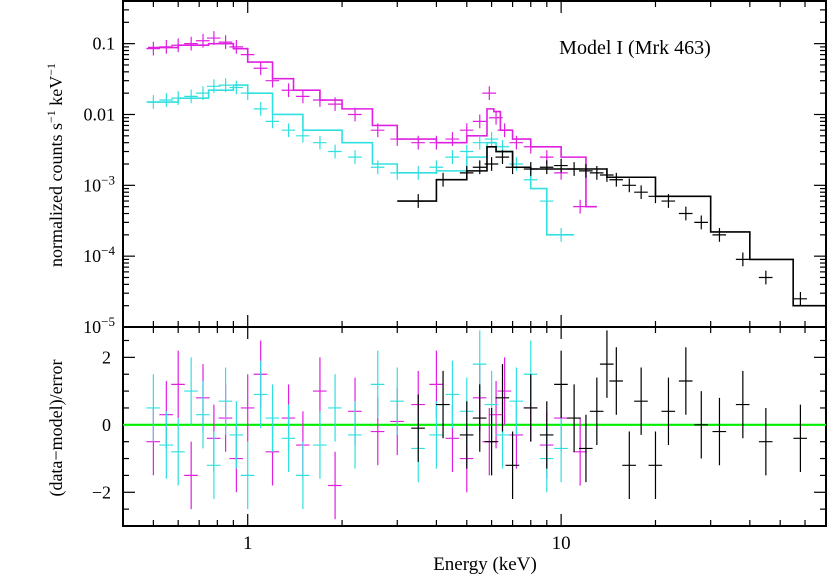  What do you see at coordinates (100, 114) in the screenshot?
I see `top-y-tick-label: 0.01` at bounding box center [100, 114].